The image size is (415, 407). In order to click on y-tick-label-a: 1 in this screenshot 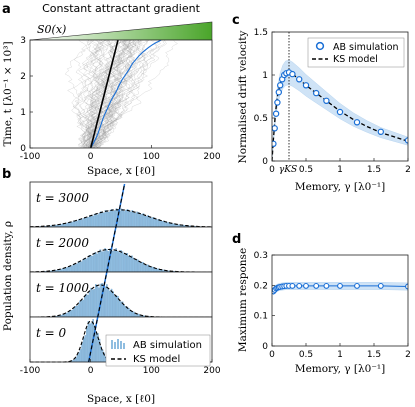, I will do `click(23, 113)`.